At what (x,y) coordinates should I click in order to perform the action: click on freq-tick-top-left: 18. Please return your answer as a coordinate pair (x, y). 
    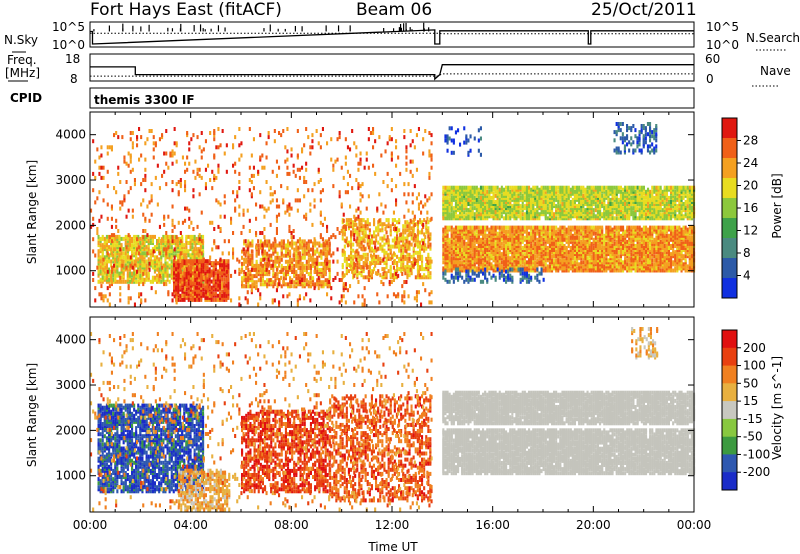
    Looking at the image, I should click on (72, 59).